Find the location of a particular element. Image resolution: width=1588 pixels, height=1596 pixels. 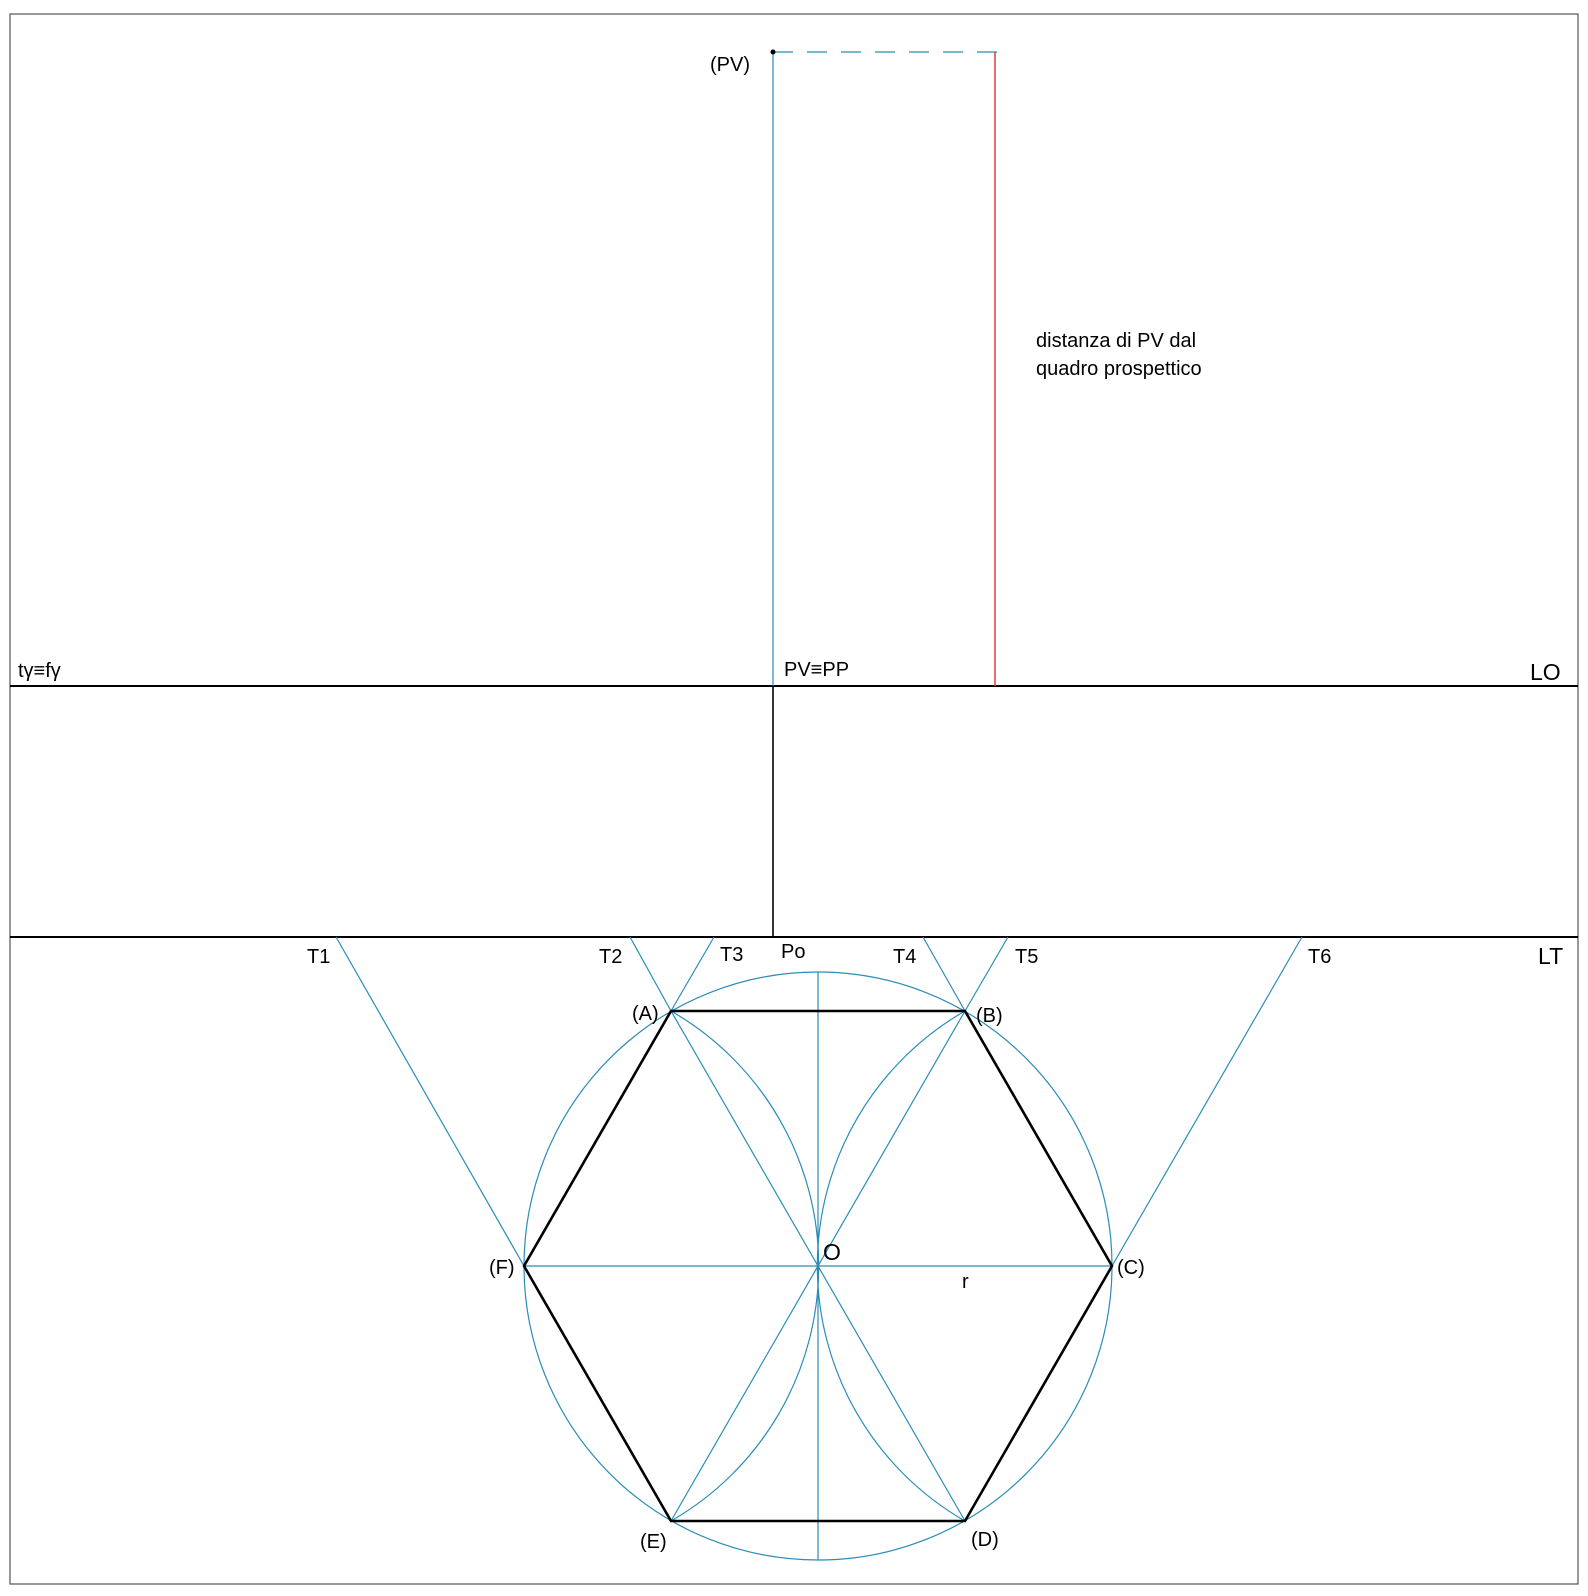

label-center-o: O is located at coordinates (832, 1252).